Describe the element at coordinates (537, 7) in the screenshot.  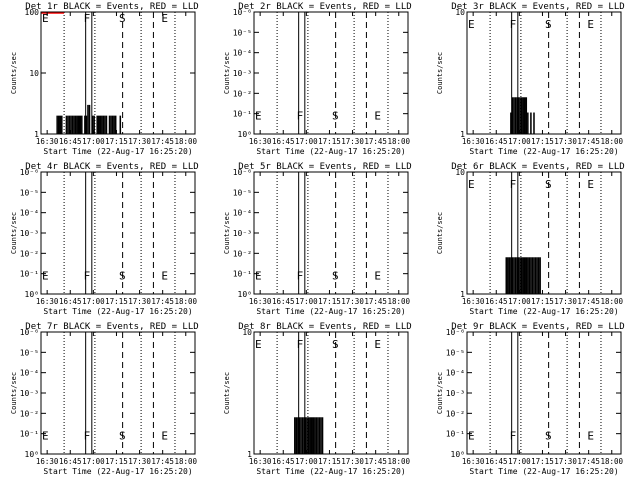
I see `panel-title: Det 3r BLACK = Events, RED = LLD` at that location.